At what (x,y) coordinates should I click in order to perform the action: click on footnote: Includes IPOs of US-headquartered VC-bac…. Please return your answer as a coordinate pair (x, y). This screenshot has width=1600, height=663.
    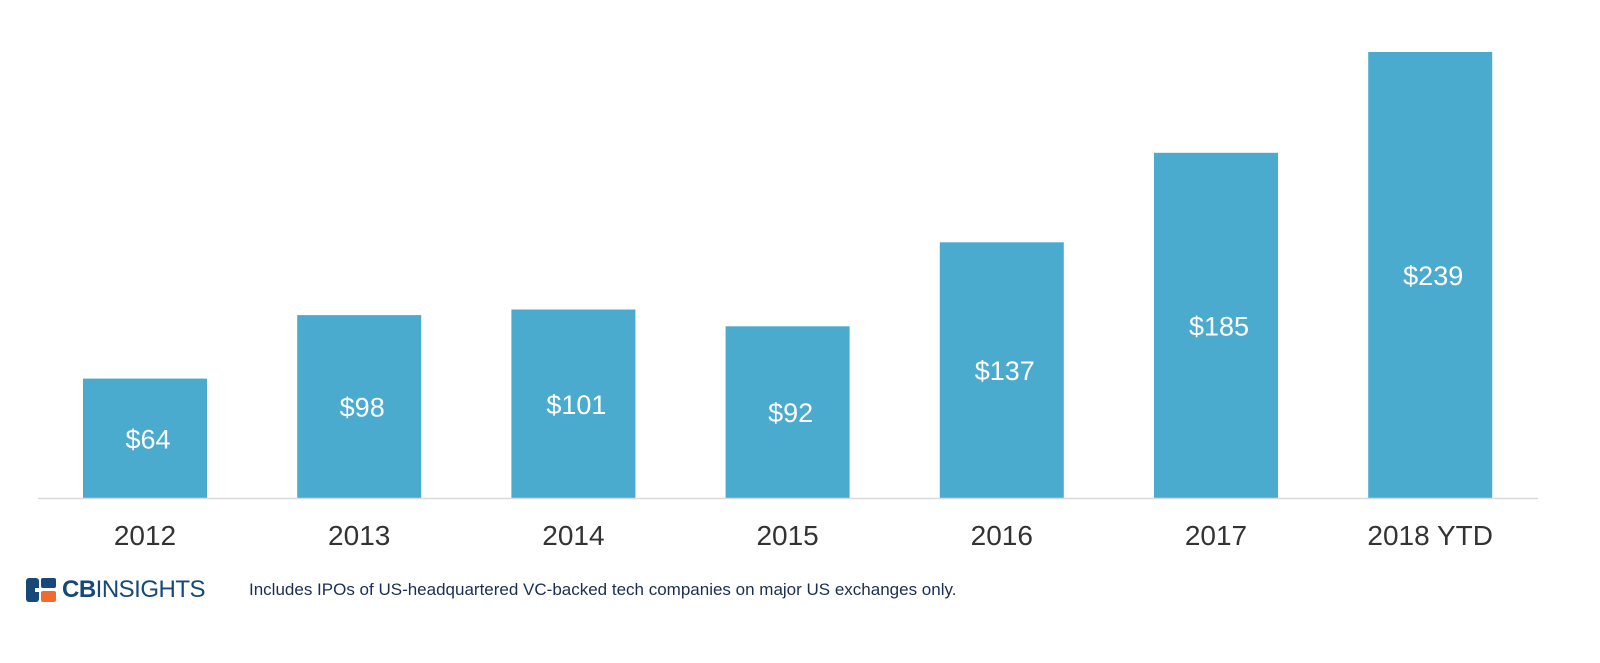
    Looking at the image, I should click on (603, 589).